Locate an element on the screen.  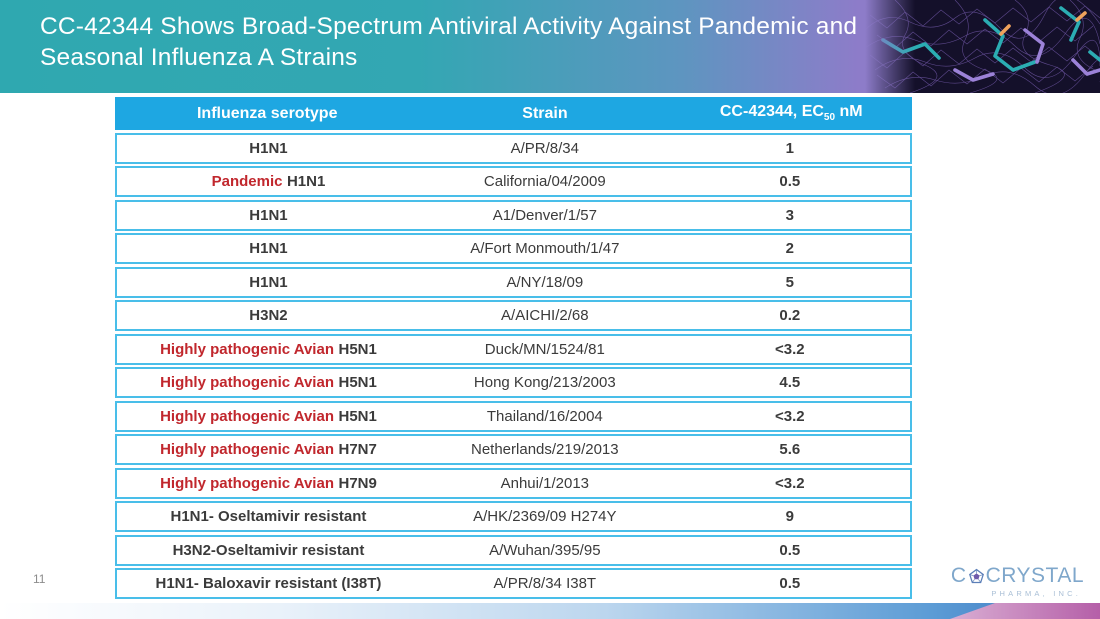
serotype-text: H1N1- Oseltamivir resistant is located at coordinates (268, 516).